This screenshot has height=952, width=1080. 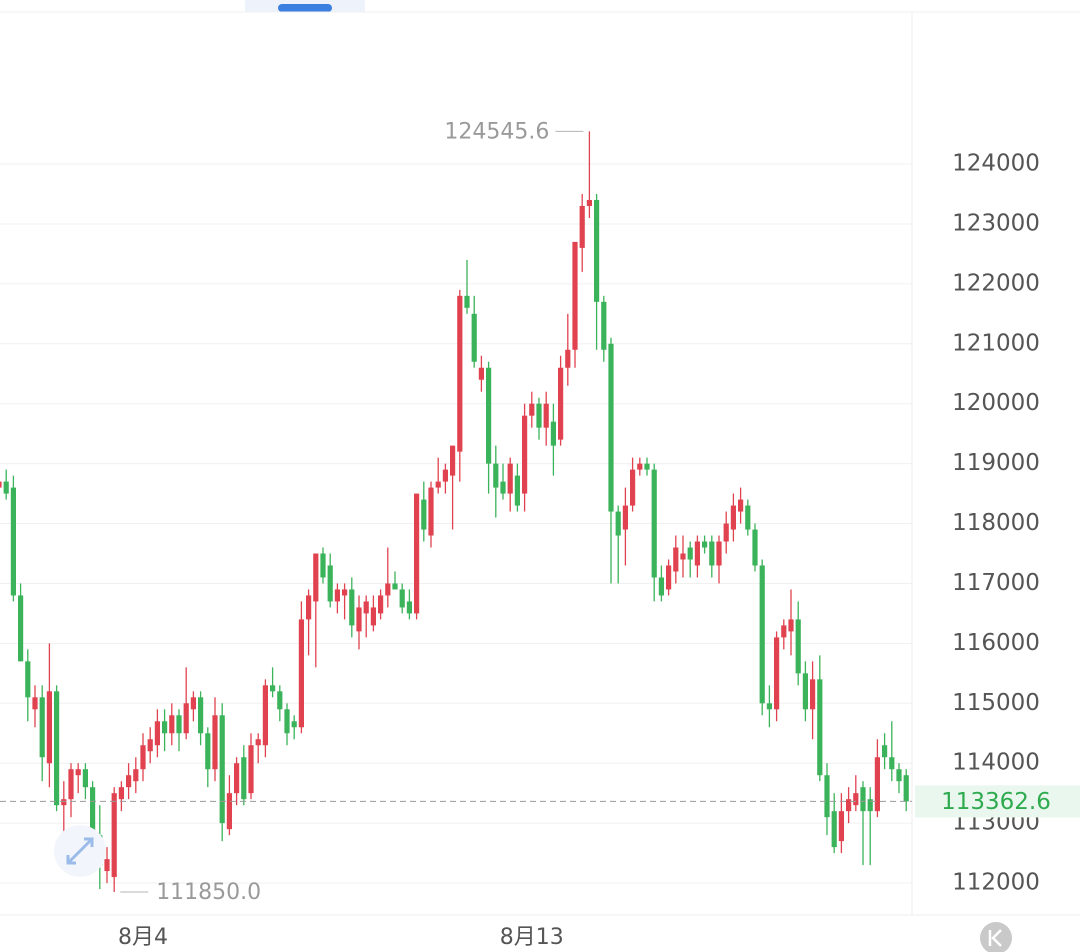 I want to click on y-tick-label: 118000, so click(x=996, y=523).